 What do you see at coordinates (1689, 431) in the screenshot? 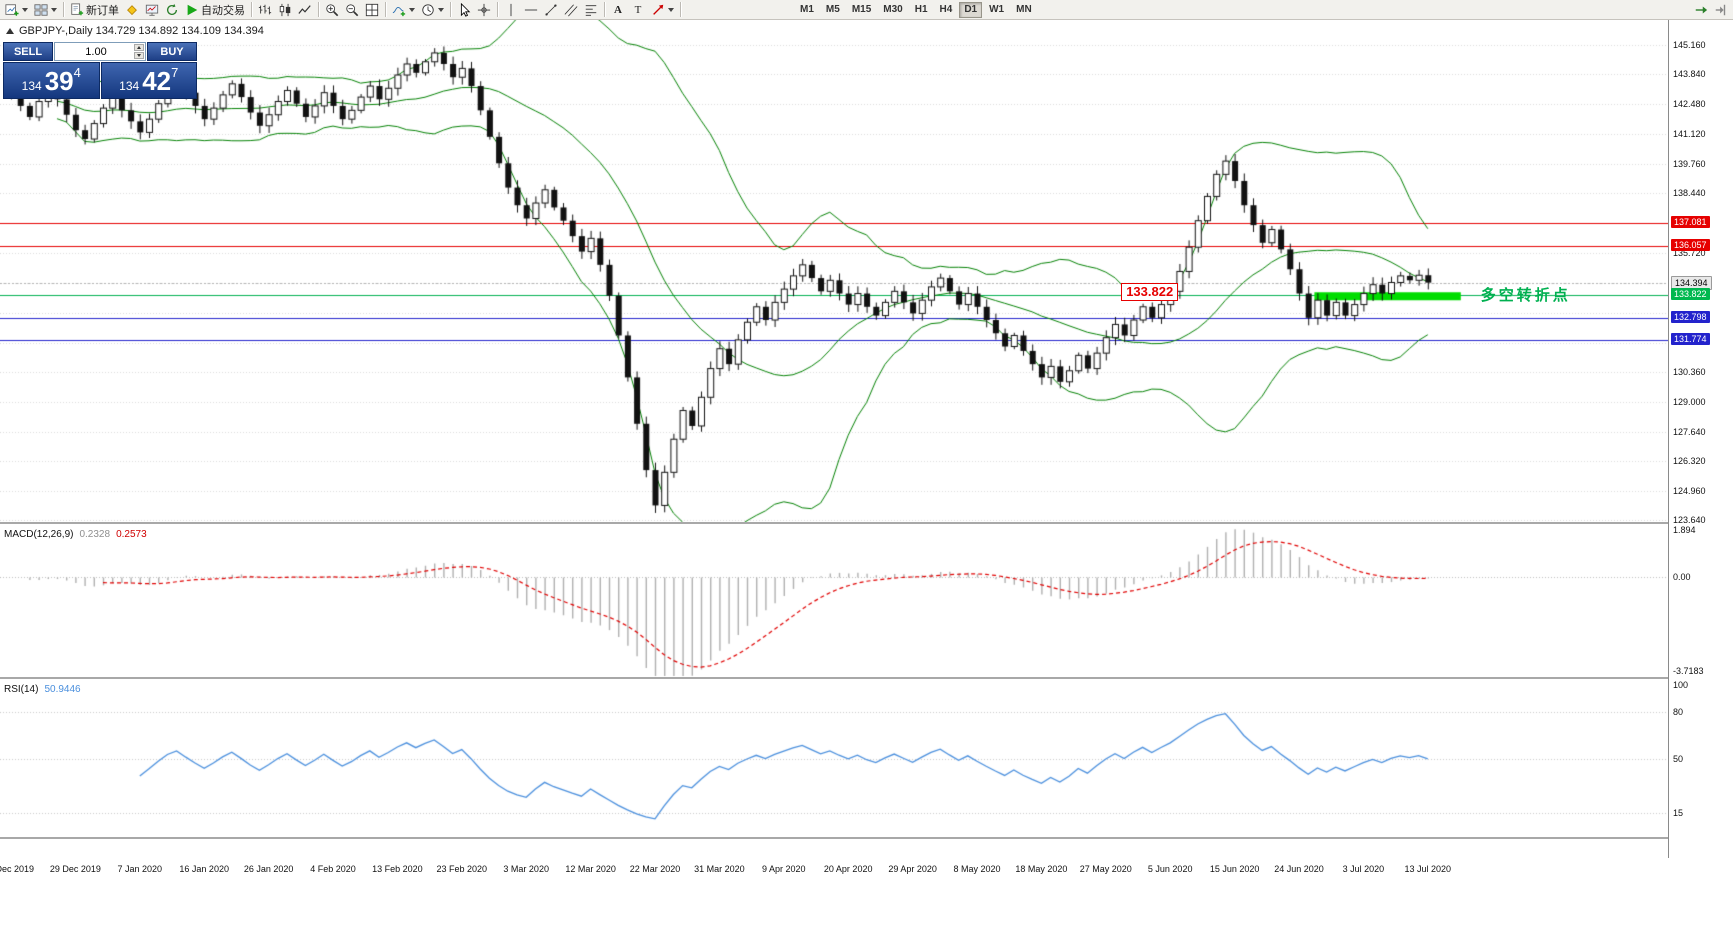
I see `price-tick: 127.640` at bounding box center [1689, 431].